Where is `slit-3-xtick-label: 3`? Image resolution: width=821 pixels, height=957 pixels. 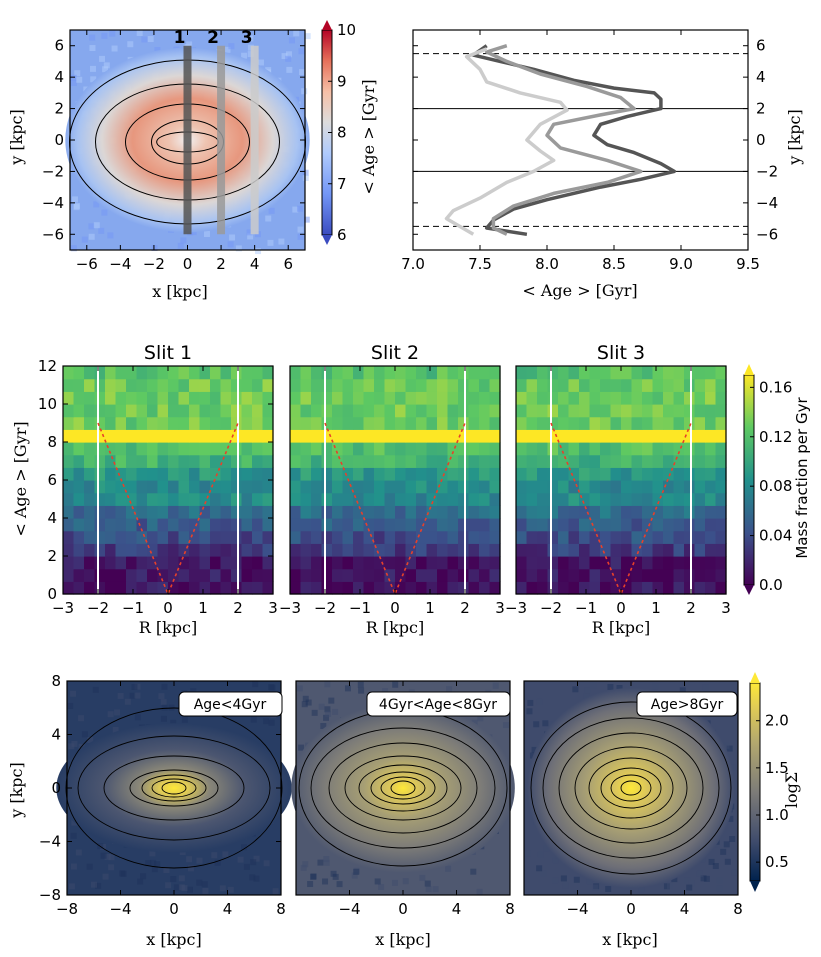 slit-3-xtick-label: 3 is located at coordinates (726, 608).